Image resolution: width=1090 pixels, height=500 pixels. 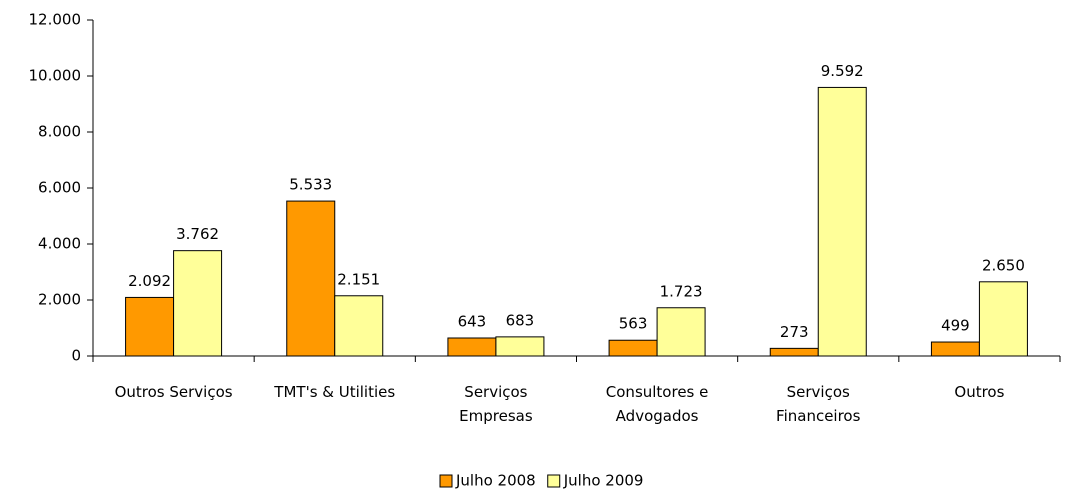 What do you see at coordinates (496, 404) in the screenshot?
I see `x-tick-label: Serviços Empresas` at bounding box center [496, 404].